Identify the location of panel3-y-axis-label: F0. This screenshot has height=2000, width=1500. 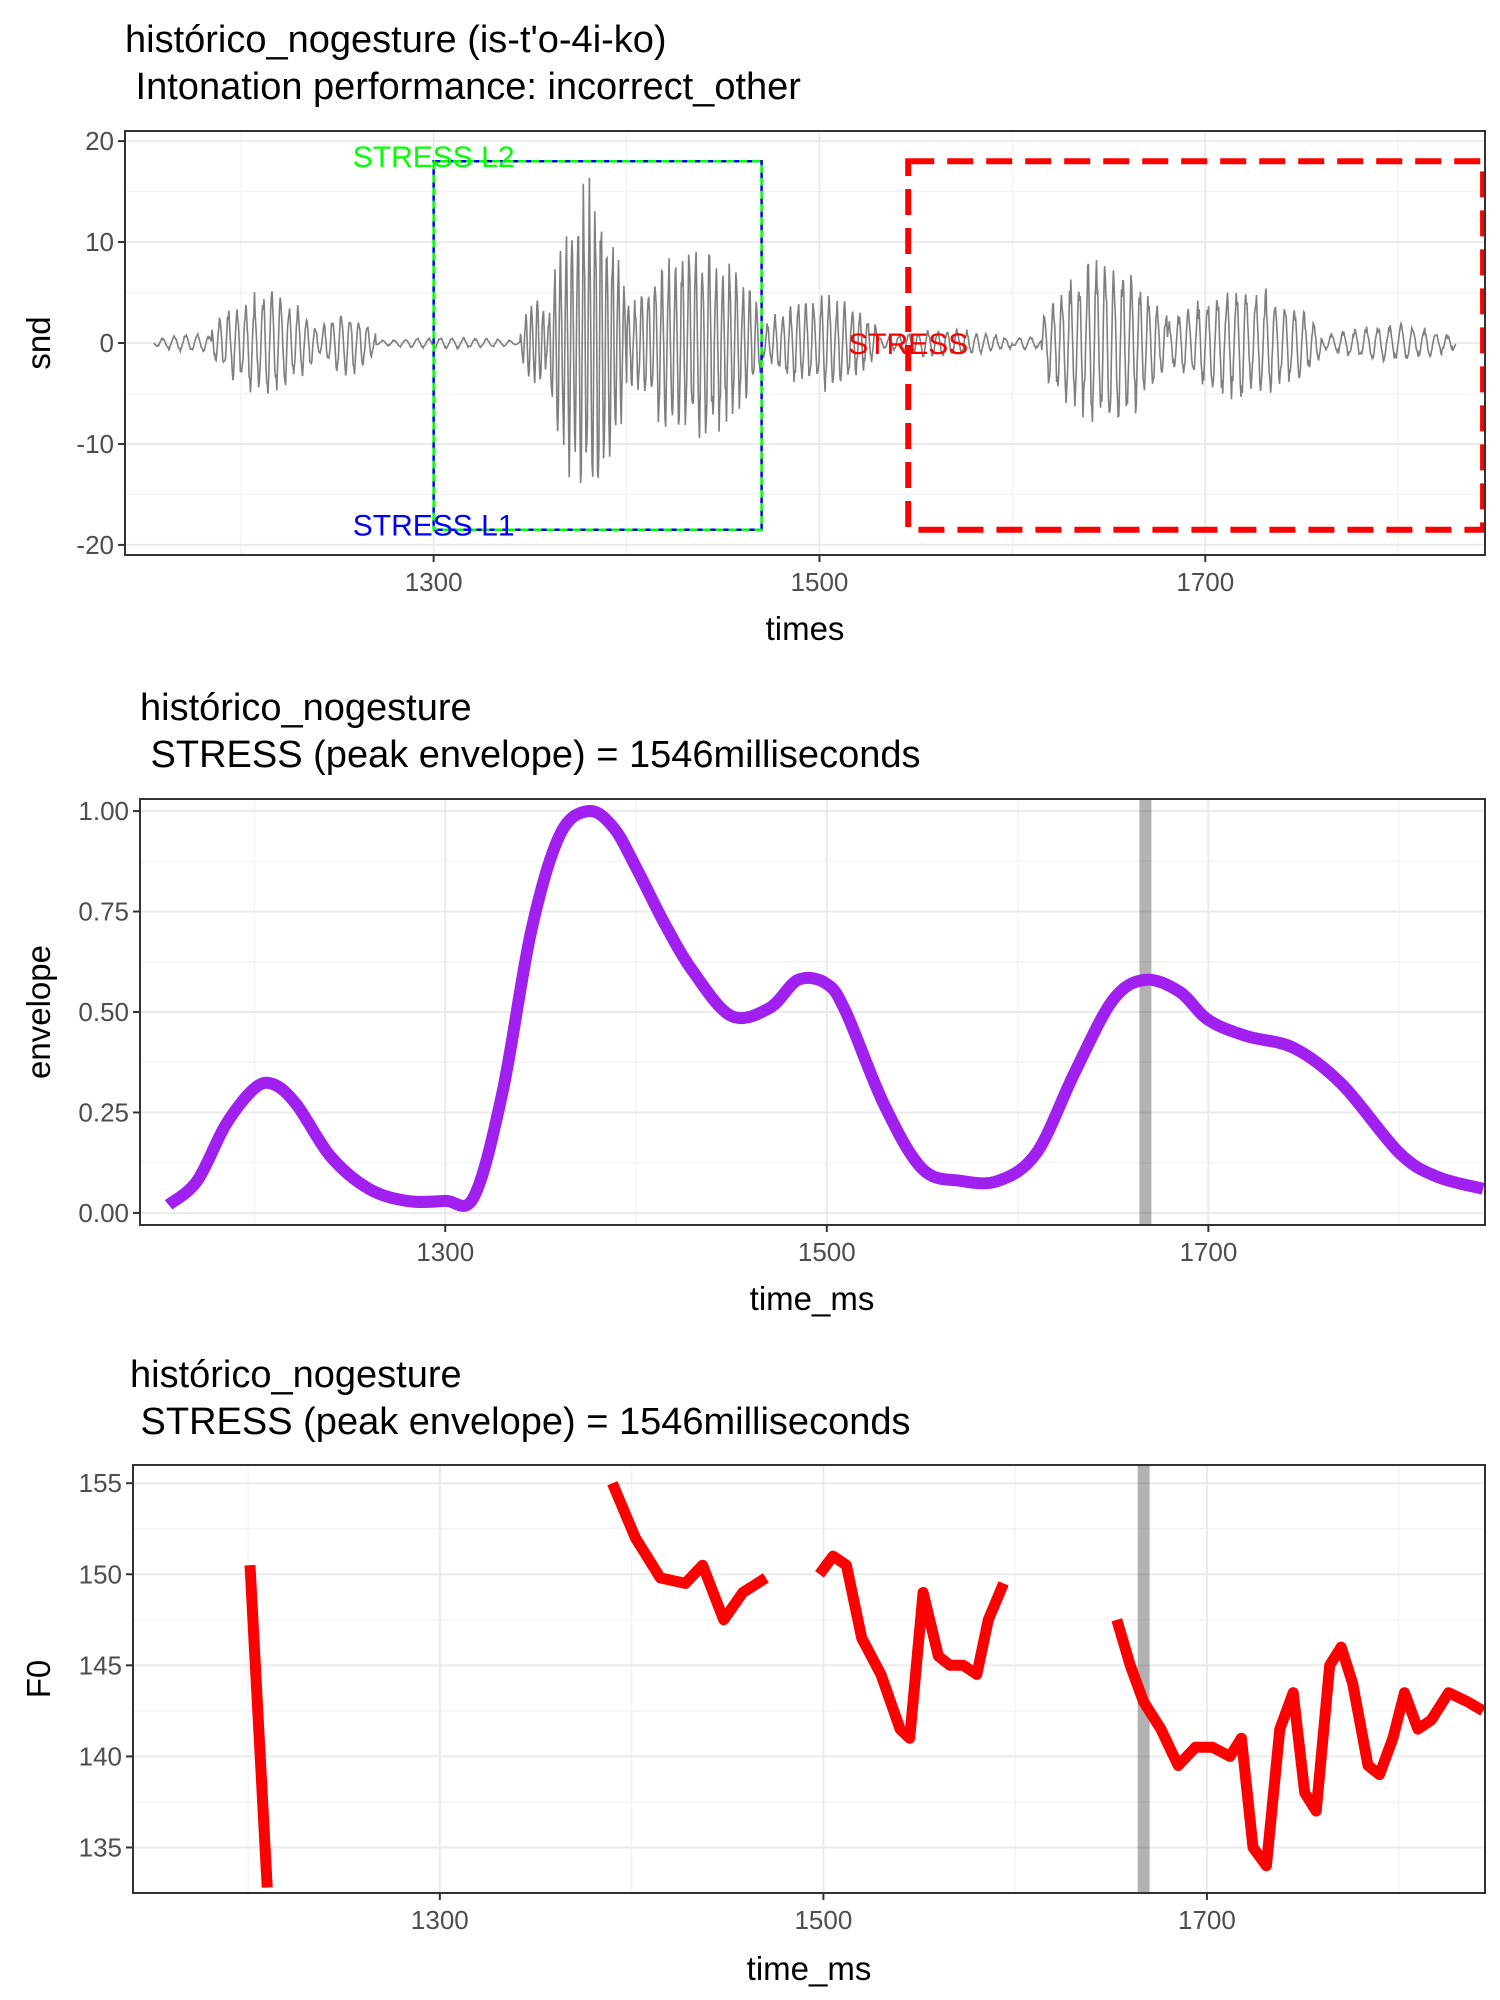
(38, 1679).